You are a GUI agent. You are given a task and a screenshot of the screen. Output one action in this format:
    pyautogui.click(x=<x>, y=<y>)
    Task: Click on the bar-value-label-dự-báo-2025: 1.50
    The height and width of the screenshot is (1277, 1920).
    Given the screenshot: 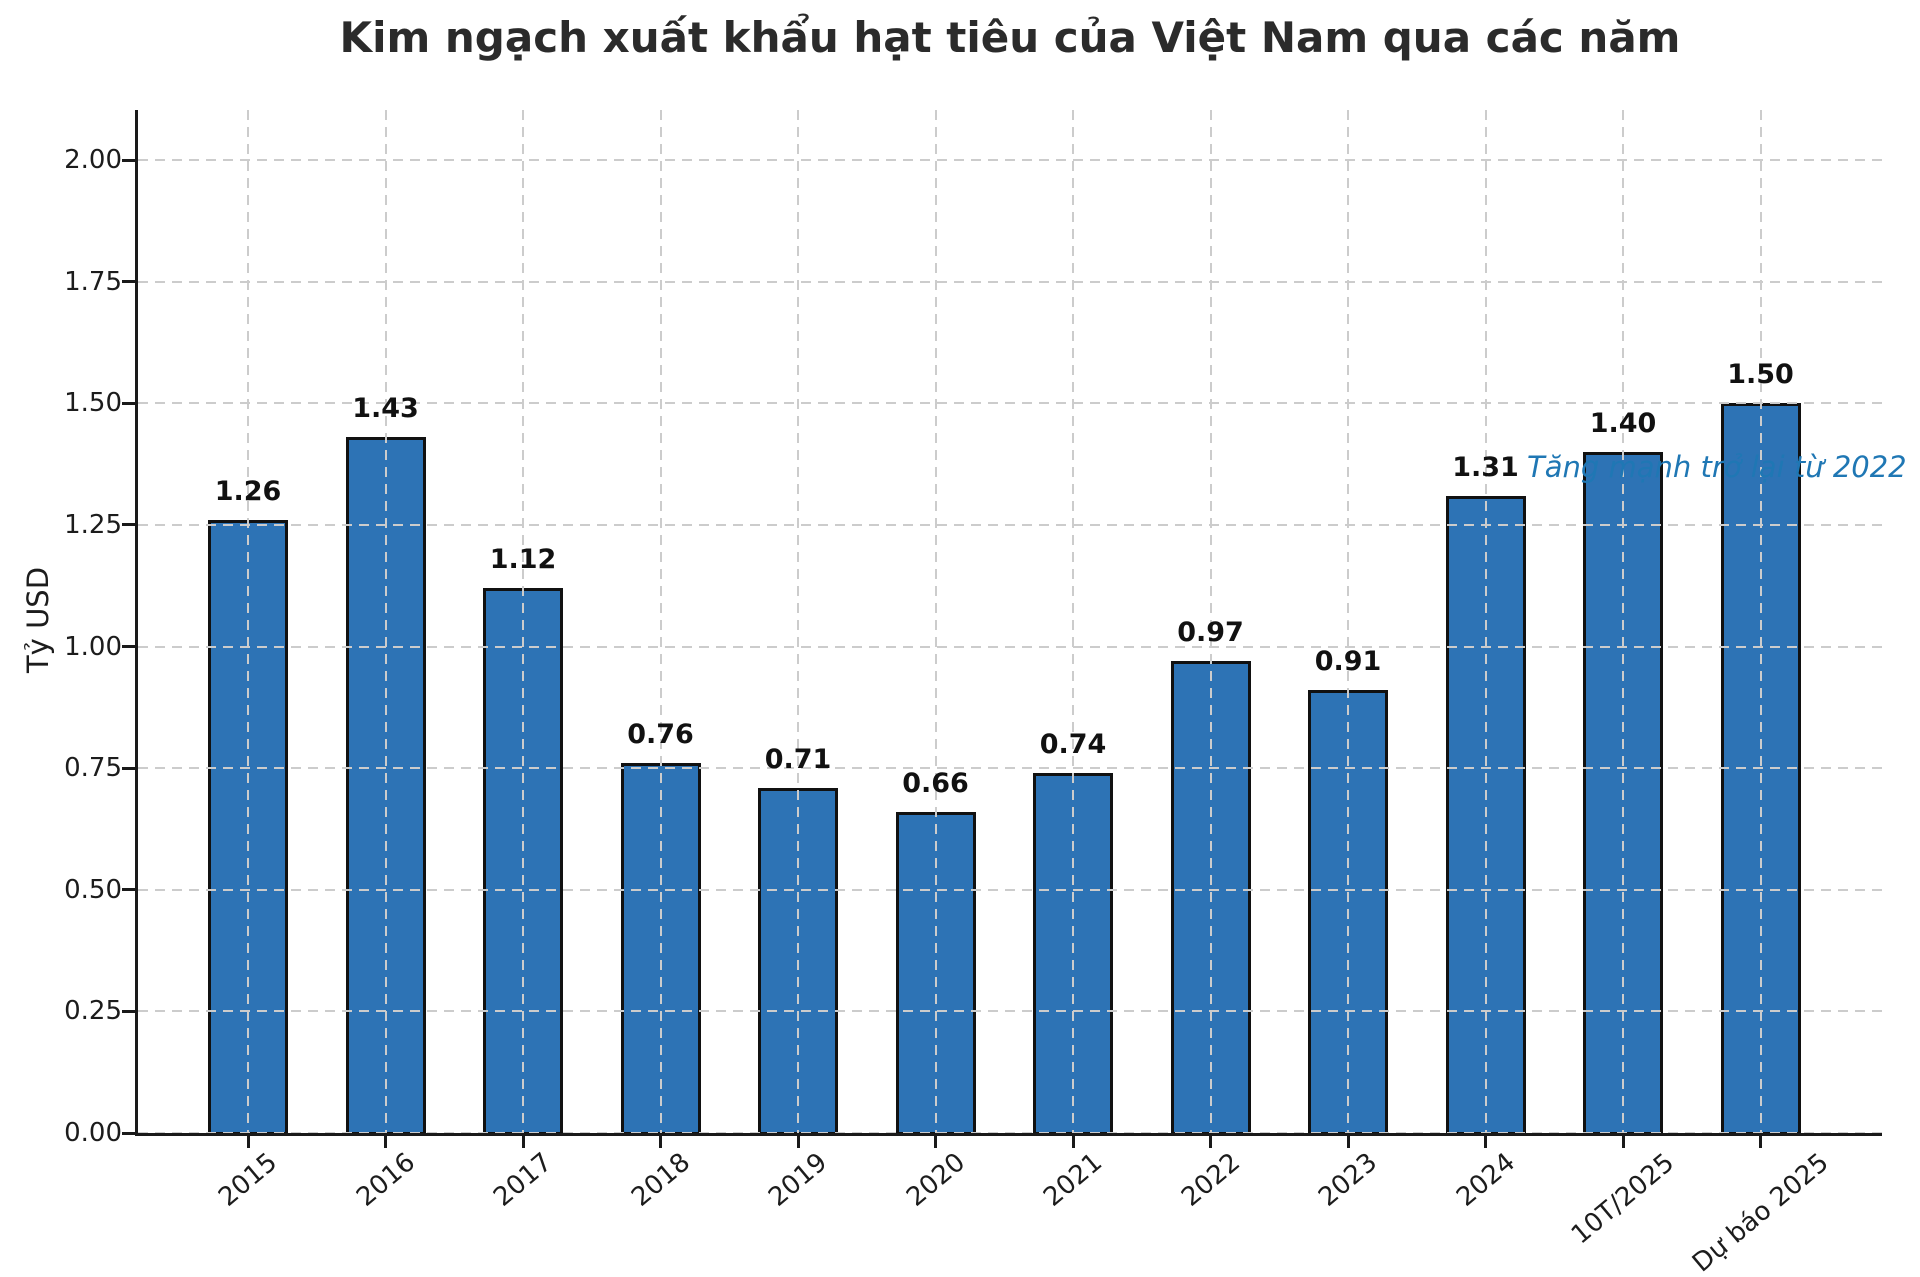 What is the action you would take?
    pyautogui.click(x=1760, y=375)
    